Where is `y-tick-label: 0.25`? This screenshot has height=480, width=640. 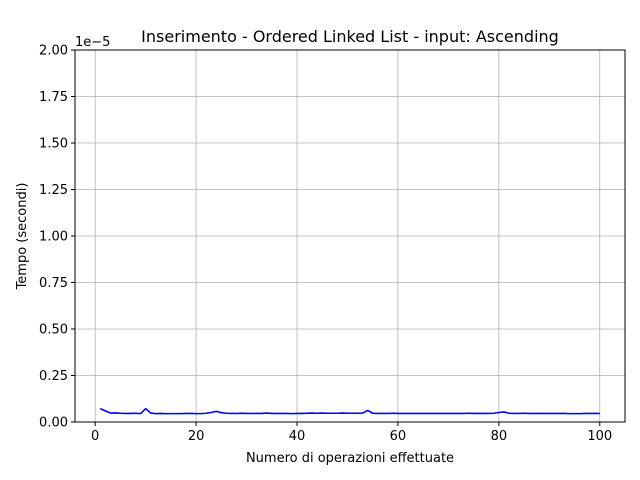
y-tick-label: 0.25 is located at coordinates (53, 376).